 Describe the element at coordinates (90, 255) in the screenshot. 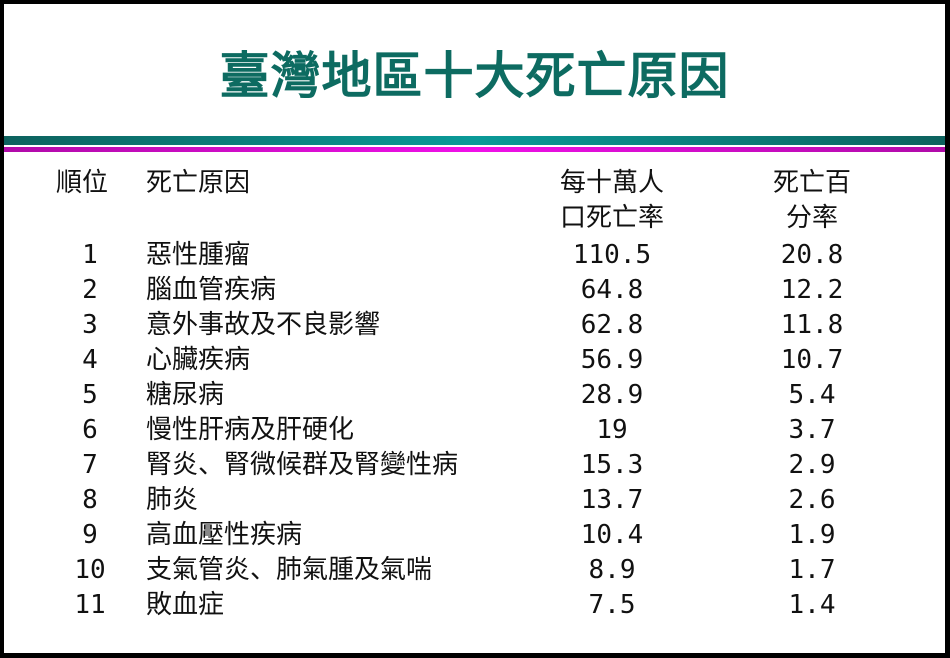

I see `rank-cell: 1` at that location.